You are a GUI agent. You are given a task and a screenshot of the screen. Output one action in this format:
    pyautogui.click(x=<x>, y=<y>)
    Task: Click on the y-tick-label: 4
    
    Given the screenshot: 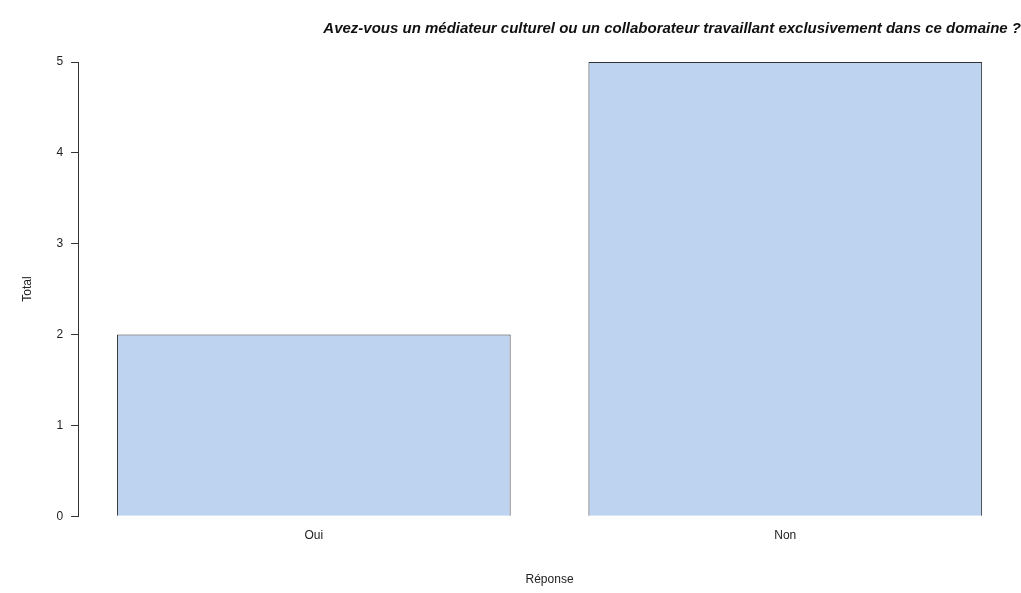 What is the action you would take?
    pyautogui.click(x=60, y=152)
    